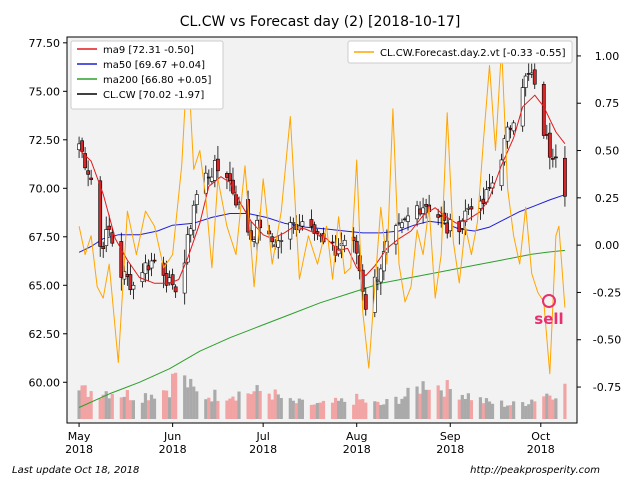 The height and width of the screenshot is (480, 640). What do you see at coordinates (548, 319) in the screenshot?
I see `sell-label: sell` at bounding box center [548, 319].